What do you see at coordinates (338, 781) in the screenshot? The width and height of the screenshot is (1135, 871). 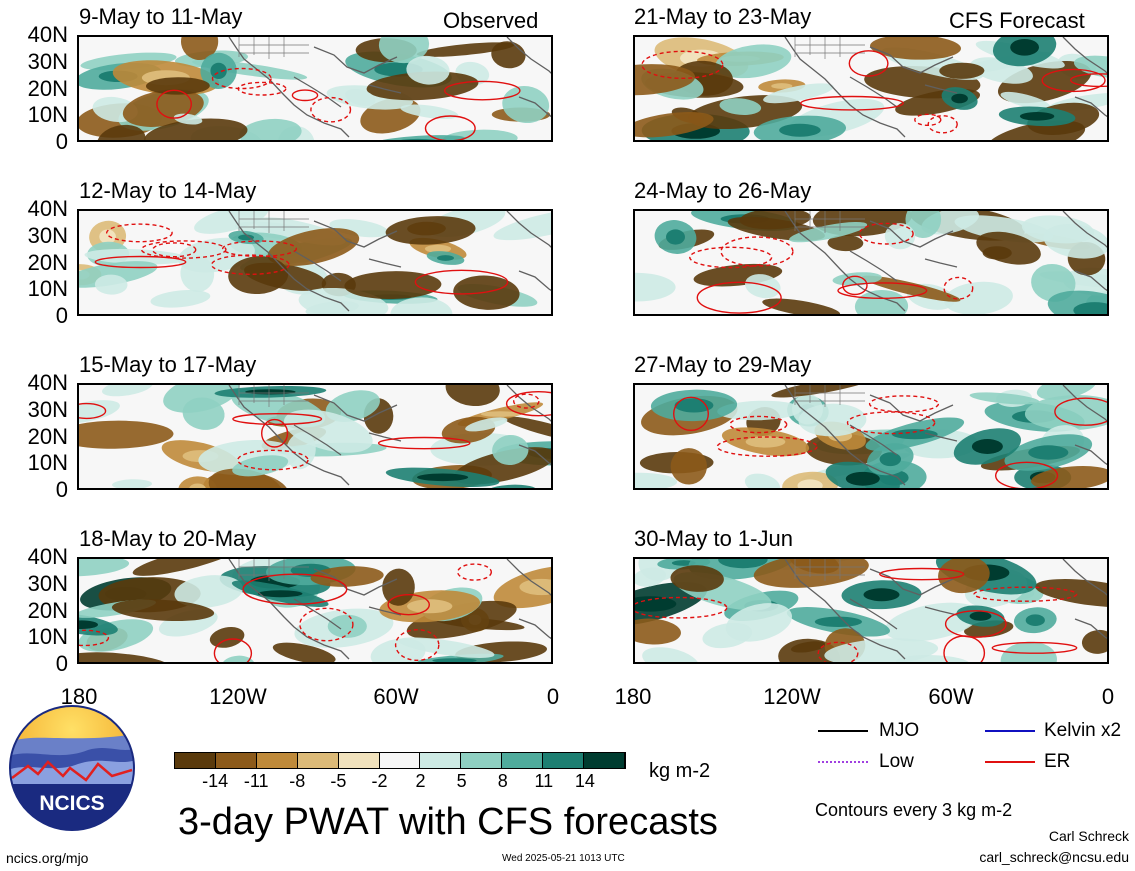 I see `colorbar-tick-label: -5` at bounding box center [338, 781].